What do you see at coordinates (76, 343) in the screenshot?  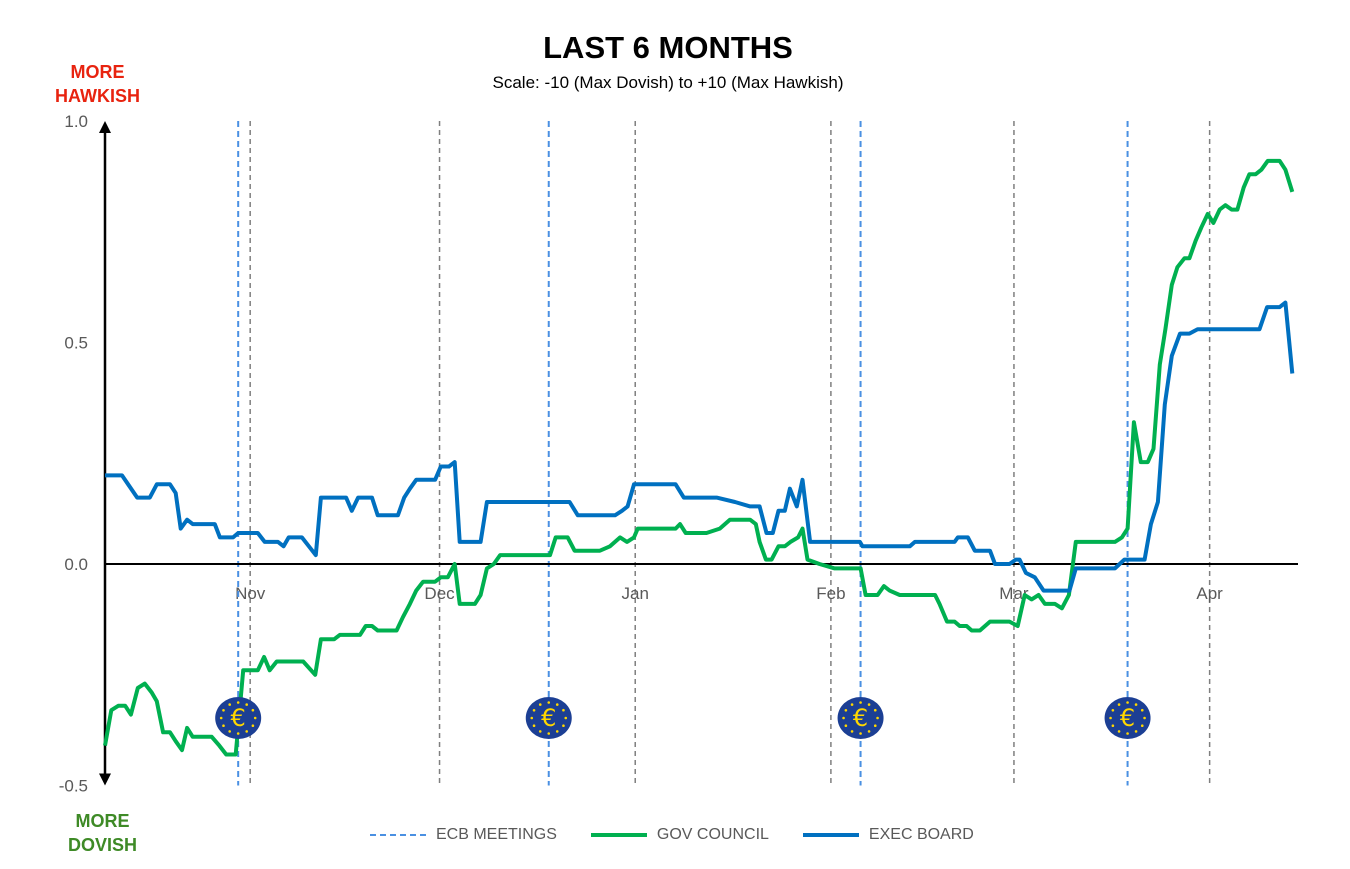 I see `y-tick-label: 0.5` at bounding box center [76, 343].